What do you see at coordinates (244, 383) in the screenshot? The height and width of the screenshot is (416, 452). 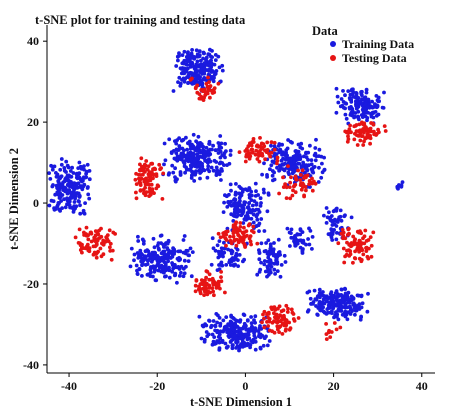 I see `x-axis-ticks: -40 -20 0 20 40` at bounding box center [244, 383].